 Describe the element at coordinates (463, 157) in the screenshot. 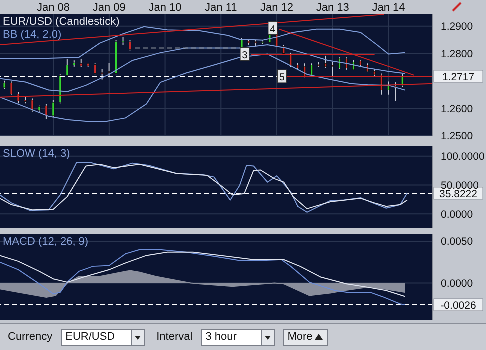

I see `y-tick-label: 100.0000` at that location.